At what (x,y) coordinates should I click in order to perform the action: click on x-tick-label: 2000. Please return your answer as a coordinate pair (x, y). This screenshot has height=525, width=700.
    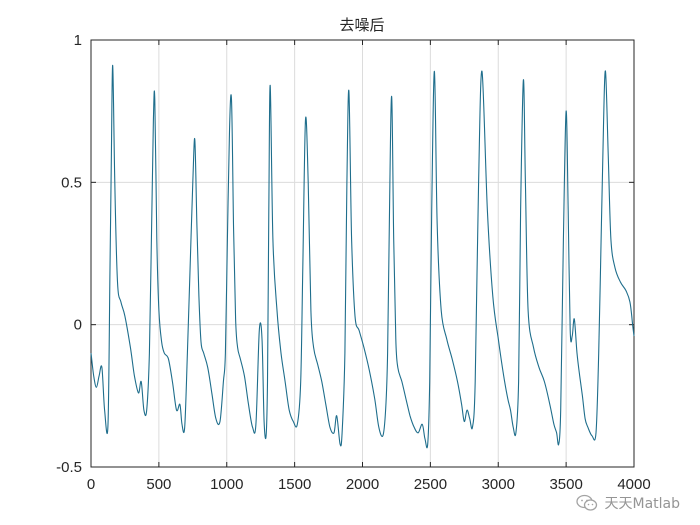
    Looking at the image, I should click on (362, 484).